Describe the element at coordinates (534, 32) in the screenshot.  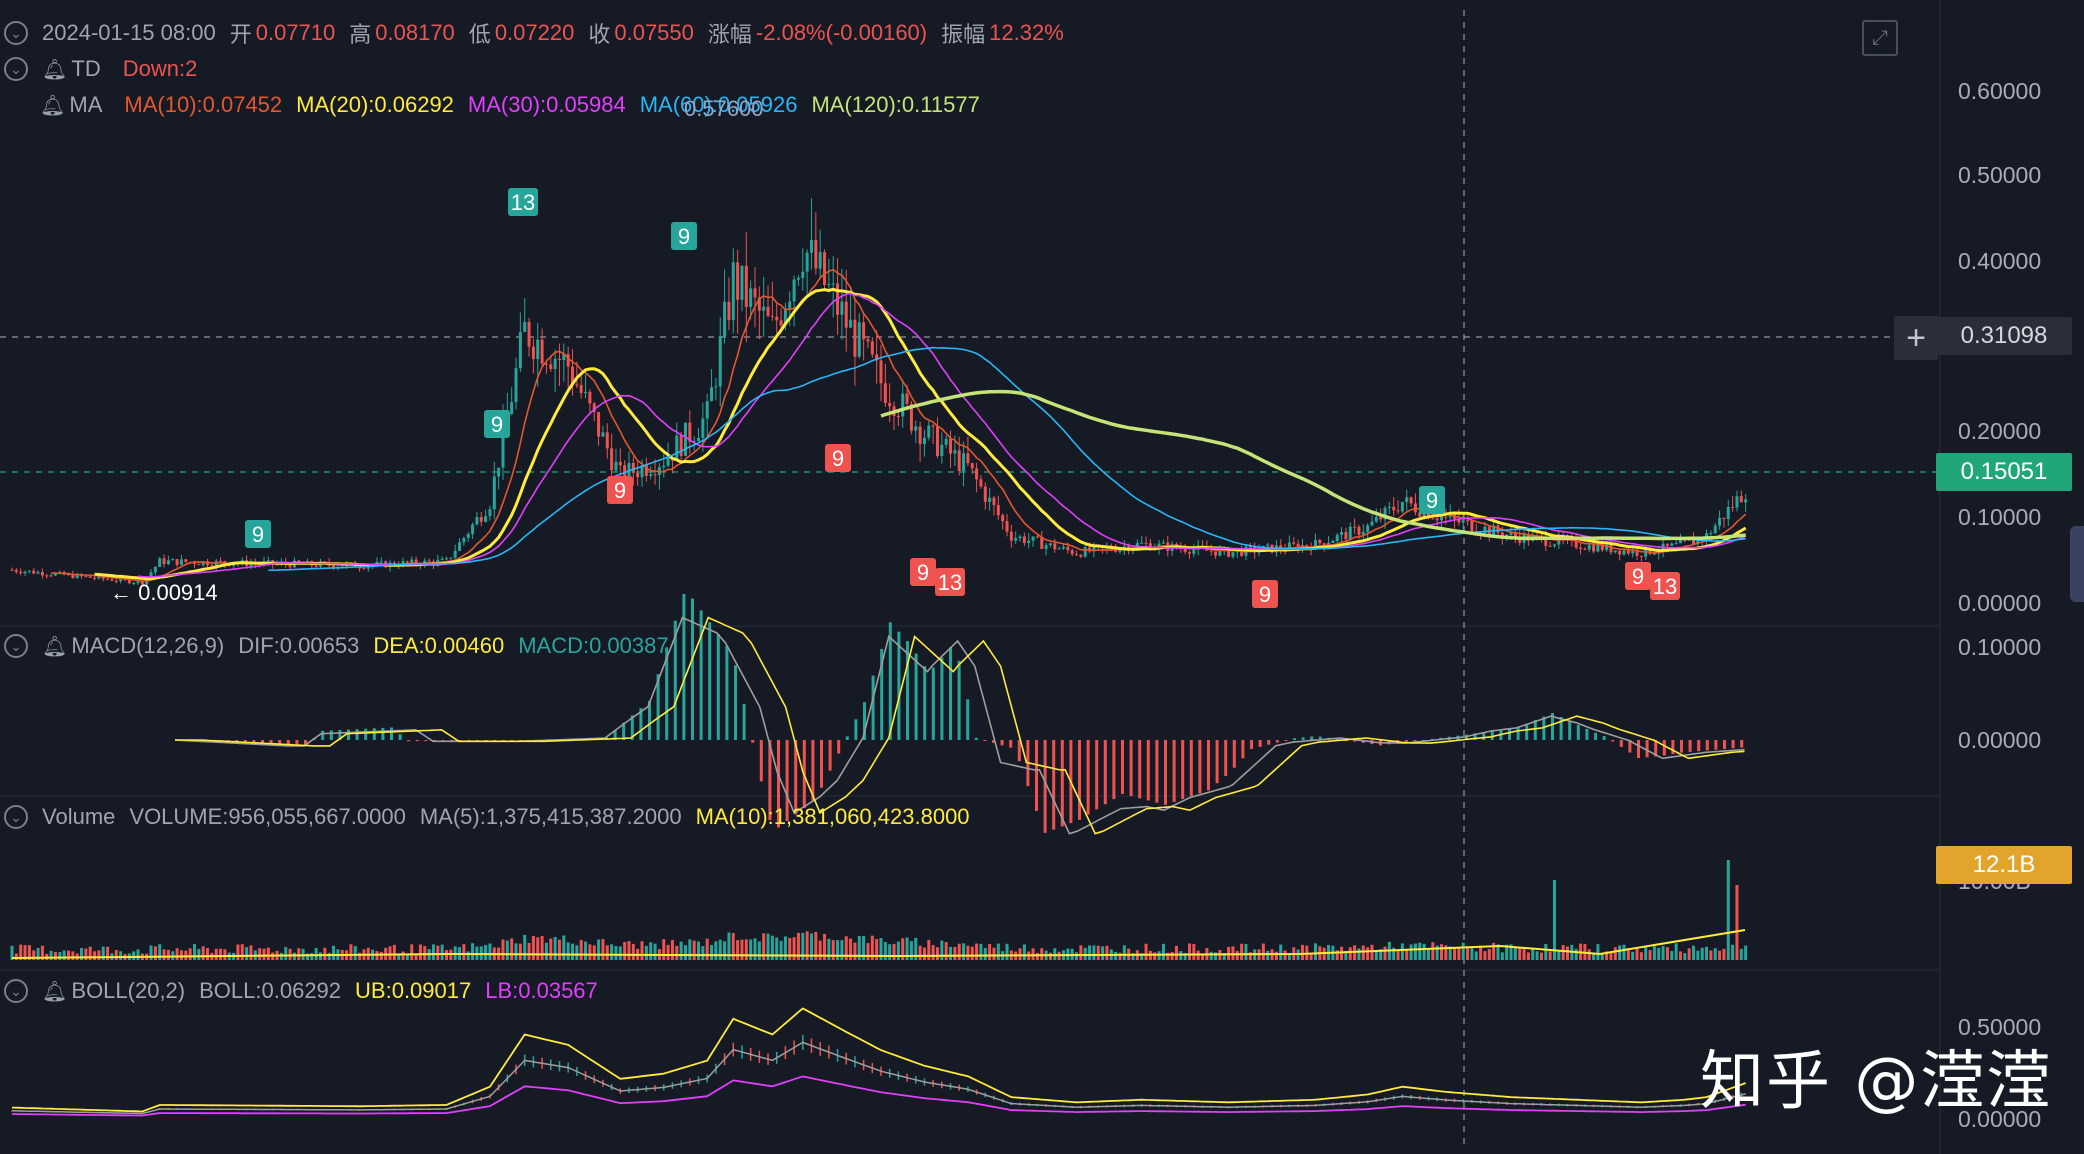
I see `low-value: 0.07220` at that location.